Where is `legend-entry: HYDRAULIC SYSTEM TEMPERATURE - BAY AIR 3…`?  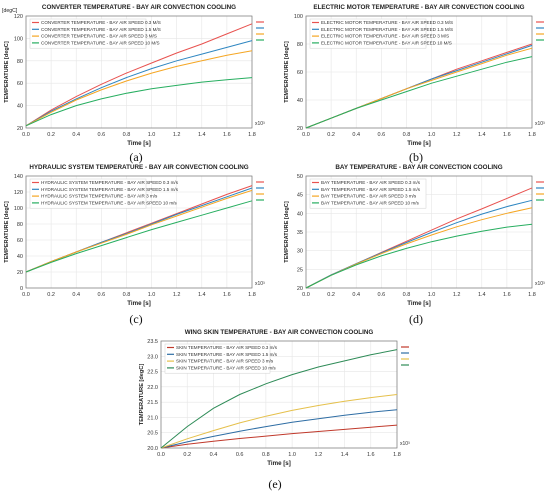 legend-entry: HYDRAULIC SYSTEM TEMPERATURE - BAY AIR 3… is located at coordinates (99, 196).